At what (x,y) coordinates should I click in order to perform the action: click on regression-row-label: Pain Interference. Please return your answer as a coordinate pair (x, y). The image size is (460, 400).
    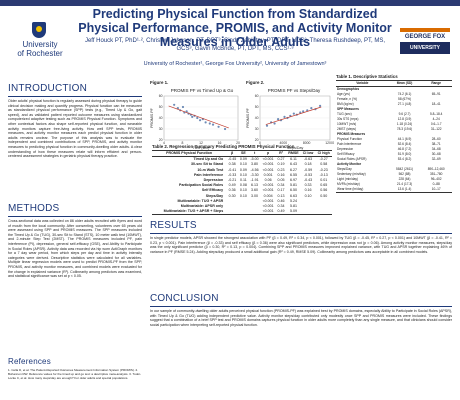
    Looking at the image, I should click on (209, 174).